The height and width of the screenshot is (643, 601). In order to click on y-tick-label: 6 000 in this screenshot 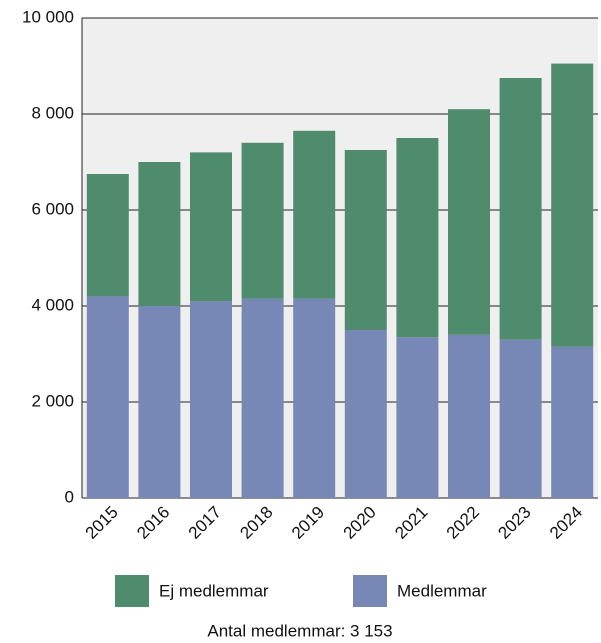, I will do `click(52, 208)`.